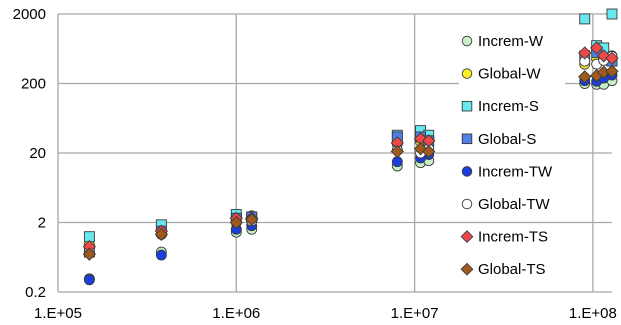 The width and height of the screenshot is (621, 325). What do you see at coordinates (37, 153) in the screenshot?
I see `y-tick-label: 20` at bounding box center [37, 153].